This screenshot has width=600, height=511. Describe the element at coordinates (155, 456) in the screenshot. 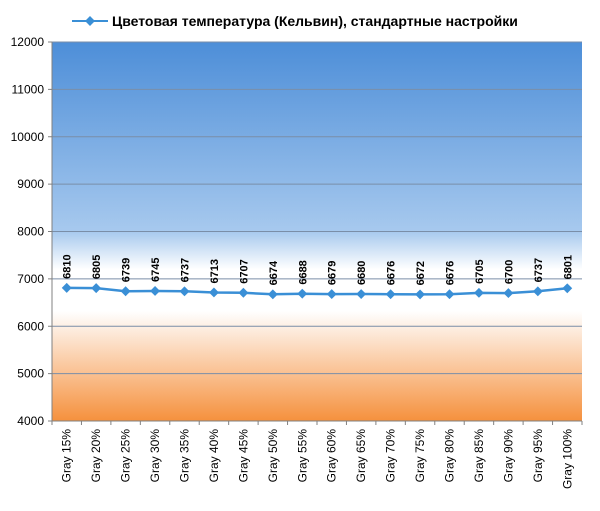

I see `x-tick-label: Gray 30%` at that location.